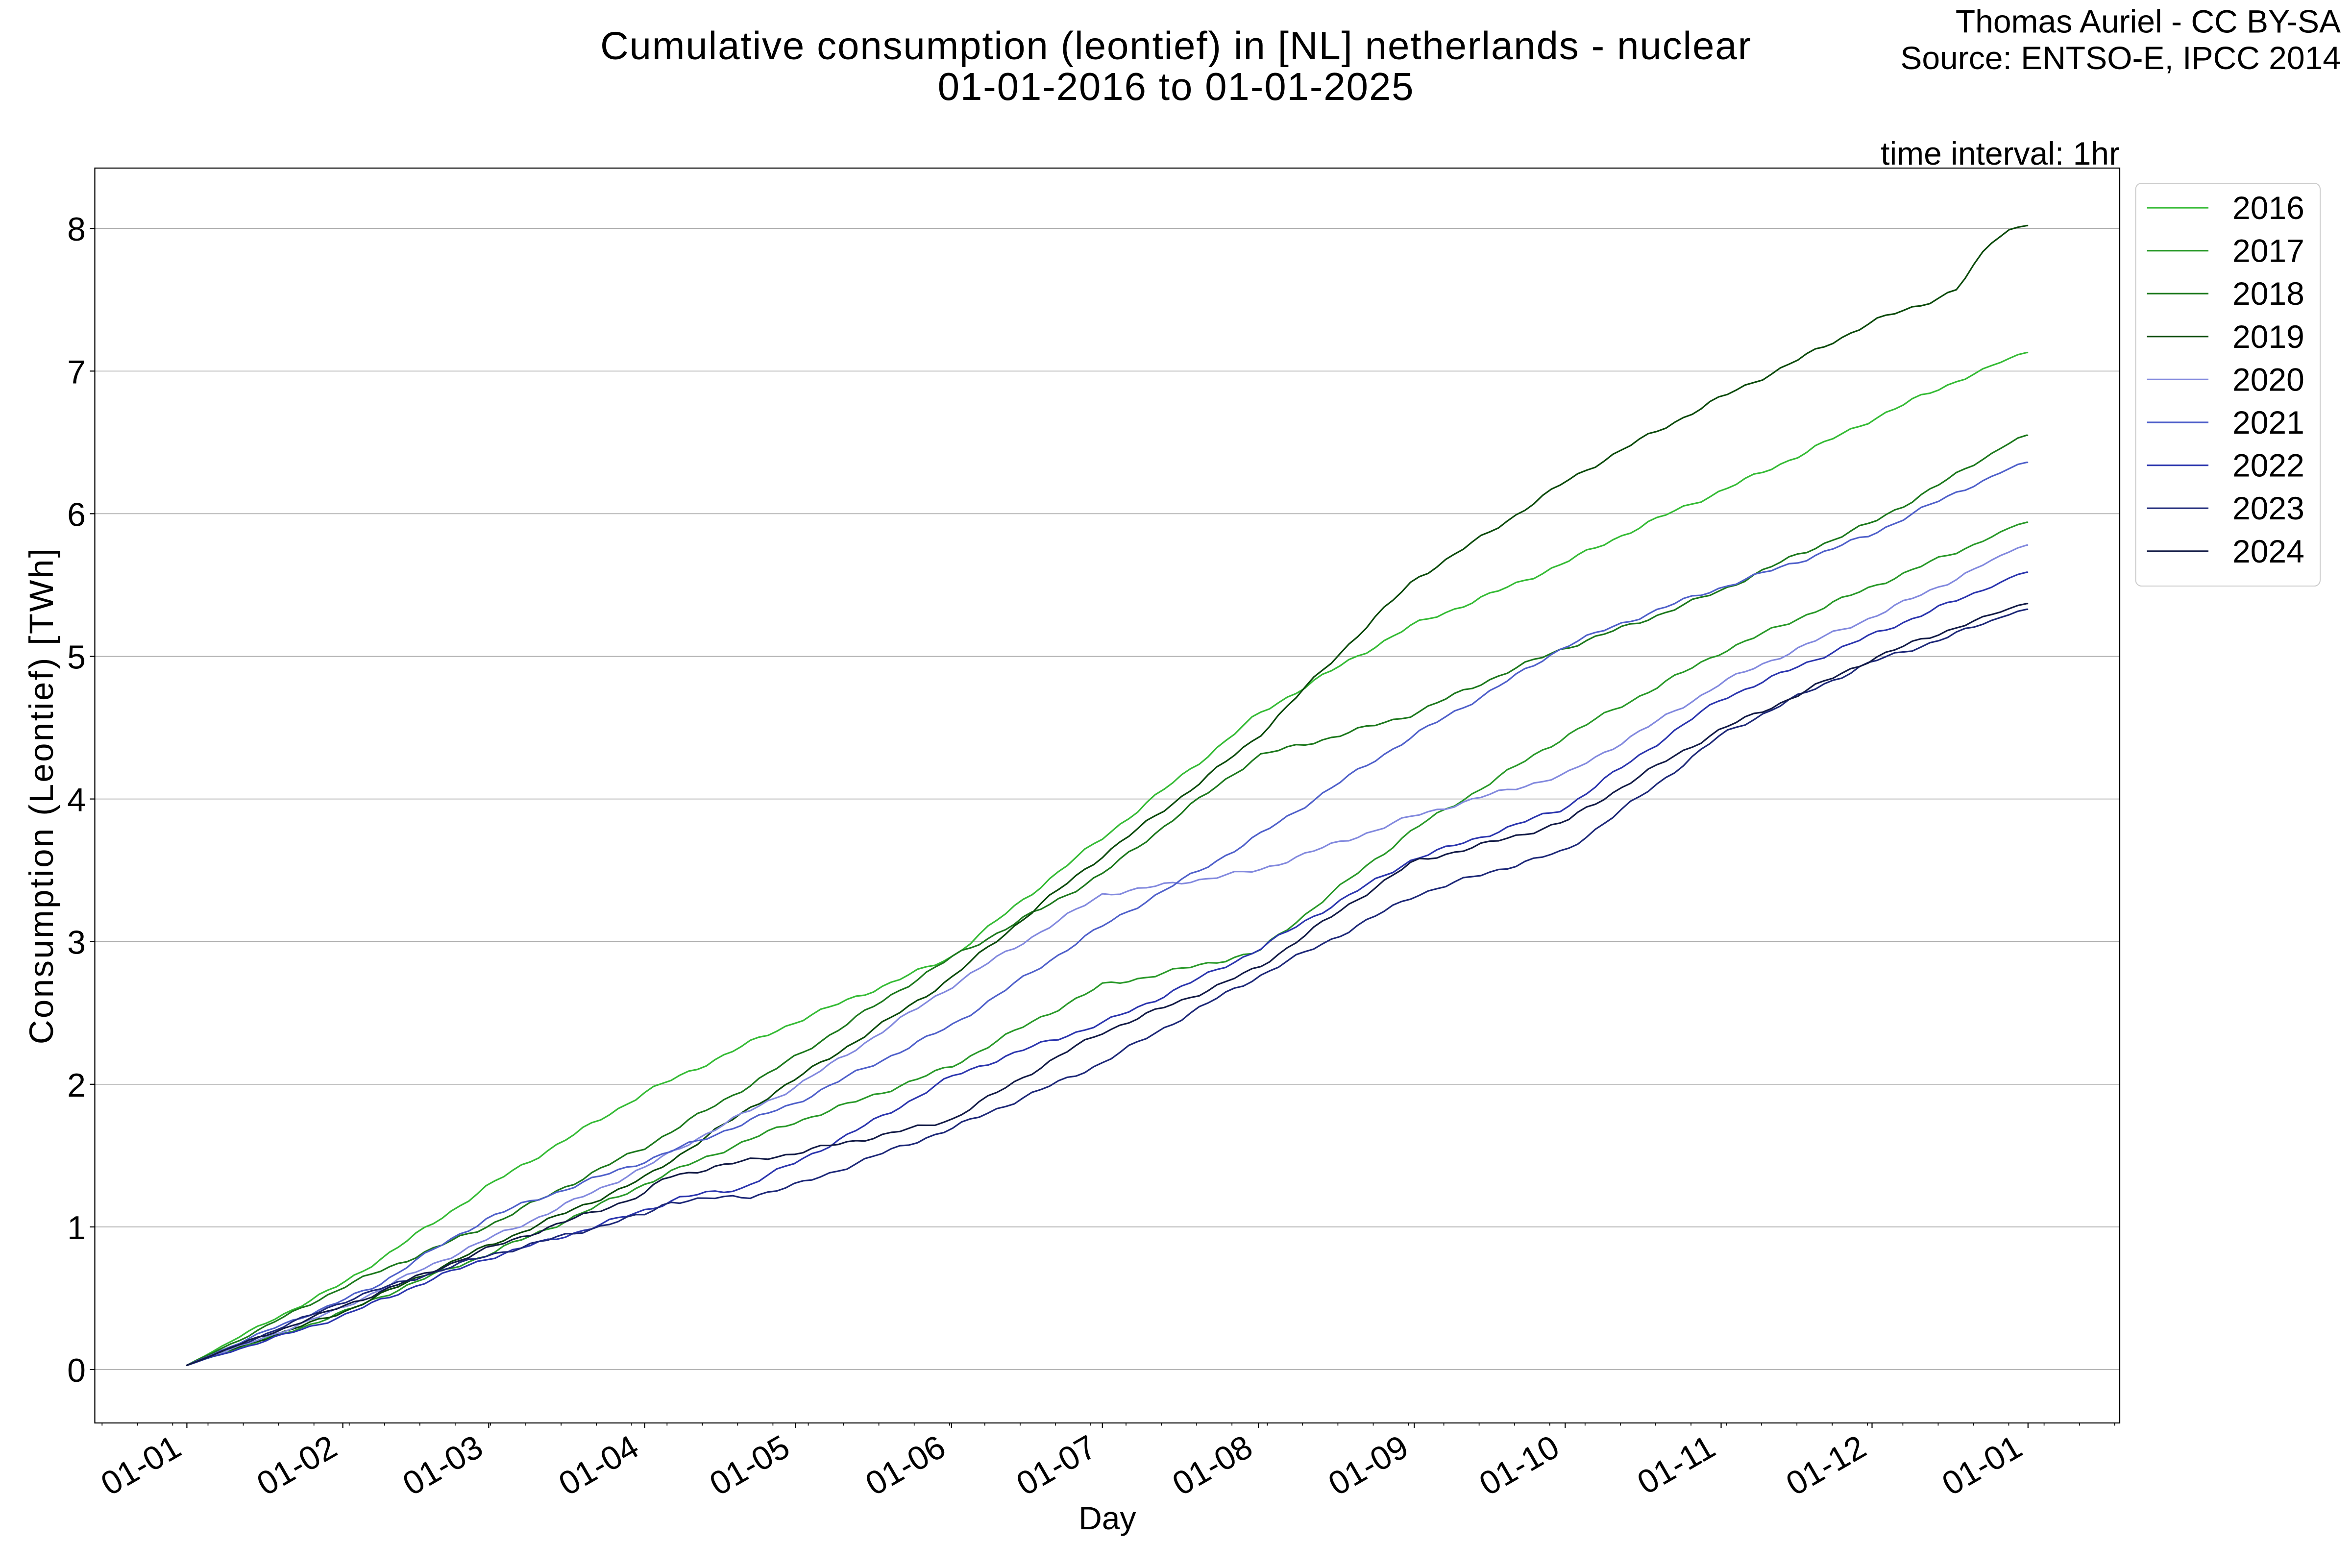 The width and height of the screenshot is (2352, 1568). Describe the element at coordinates (2268, 465) in the screenshot. I see `svg-text: 2022` at that location.